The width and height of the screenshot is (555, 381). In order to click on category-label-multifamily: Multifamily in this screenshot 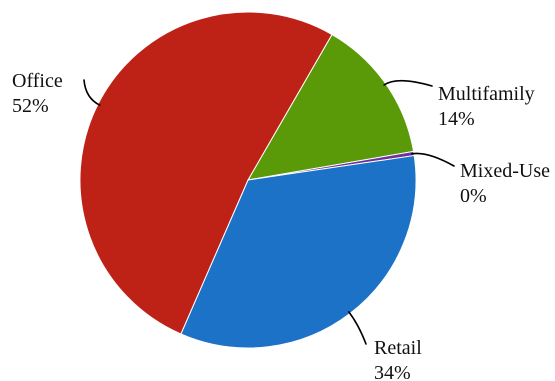, I will do `click(486, 94)`.